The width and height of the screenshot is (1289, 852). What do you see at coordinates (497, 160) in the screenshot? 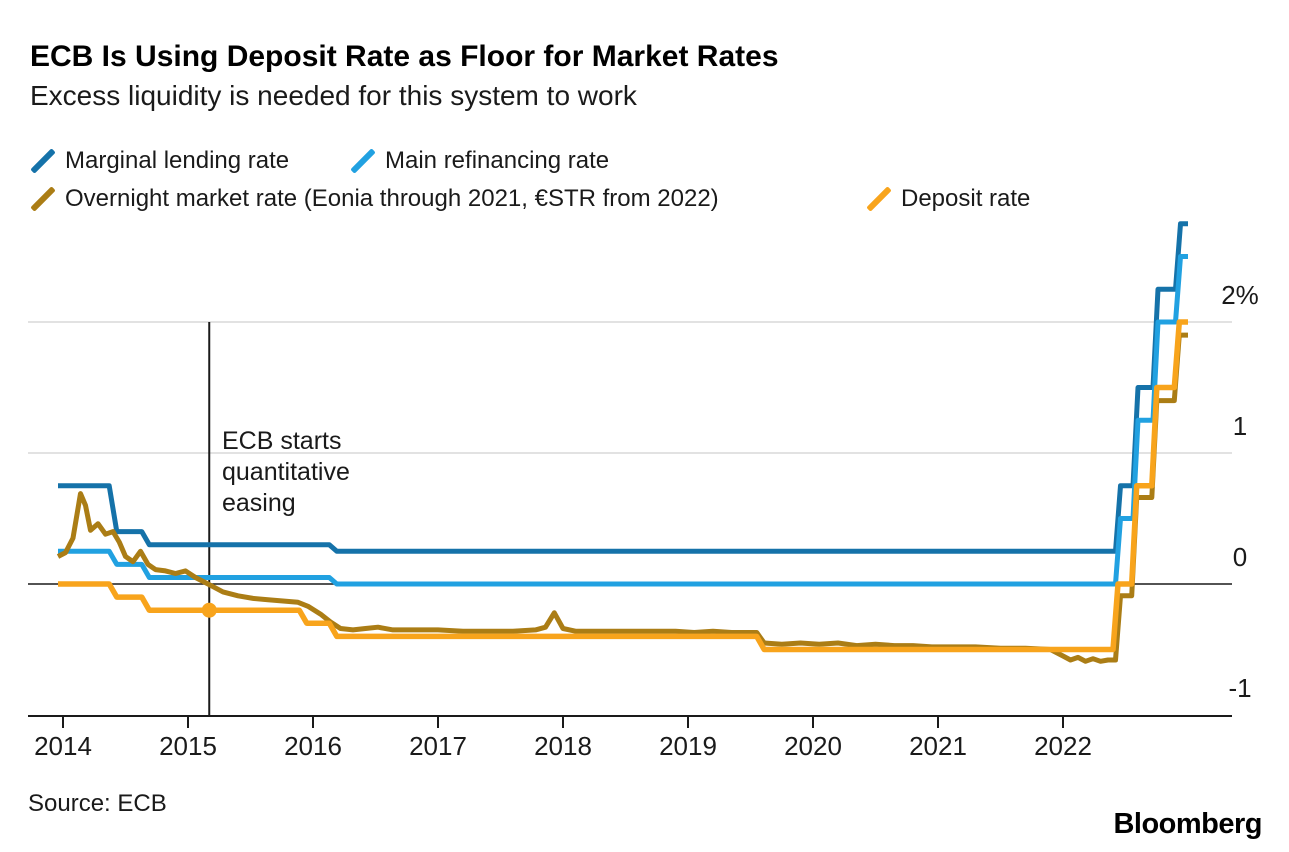
I see `legend-label: Main refinancing rate` at bounding box center [497, 160].